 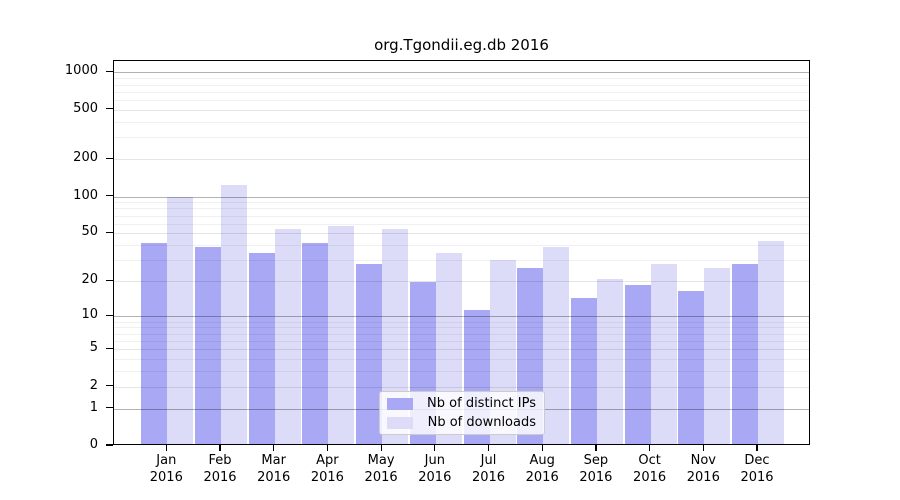 I want to click on legend-label-downloads: Nb of downloads, so click(x=481, y=422).